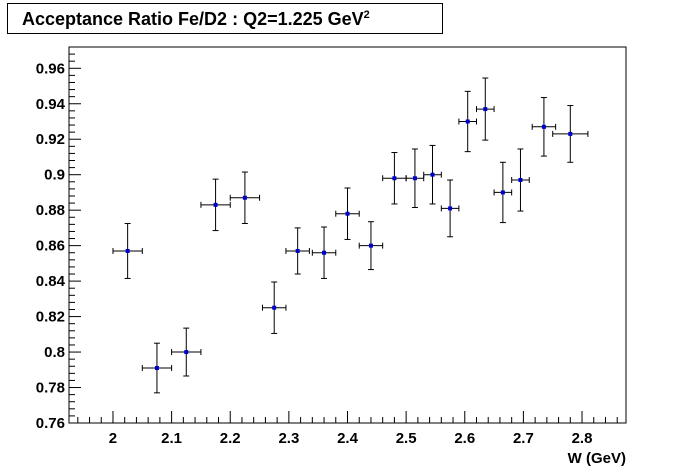 Image resolution: width=696 pixels, height=472 pixels. Describe the element at coordinates (193, 19) in the screenshot. I see `chart-title-text: Acceptance Ratio Fe/D2 : Q2=1.225 GeV` at that location.